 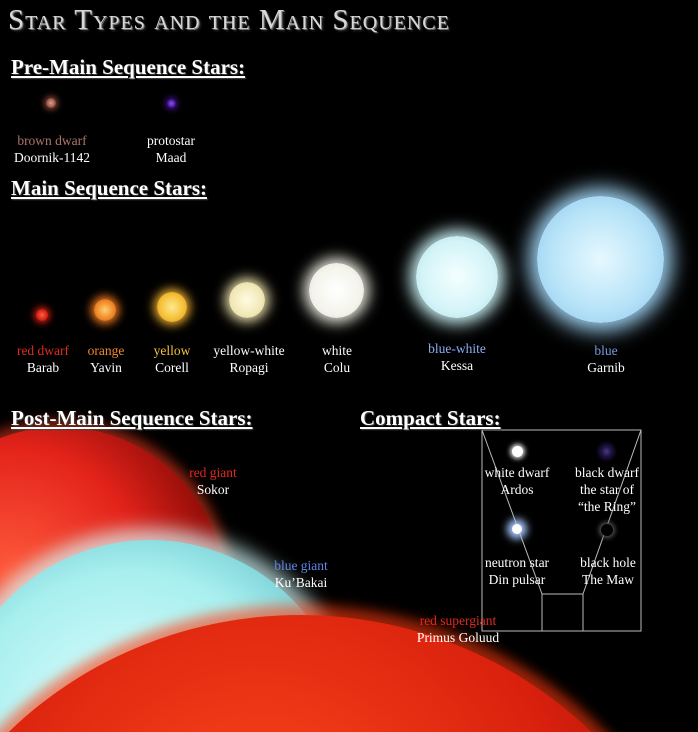 What do you see at coordinates (128, 67) in the screenshot?
I see `heading-pre-main-sequence: Pre-Main Sequence Stars:` at bounding box center [128, 67].